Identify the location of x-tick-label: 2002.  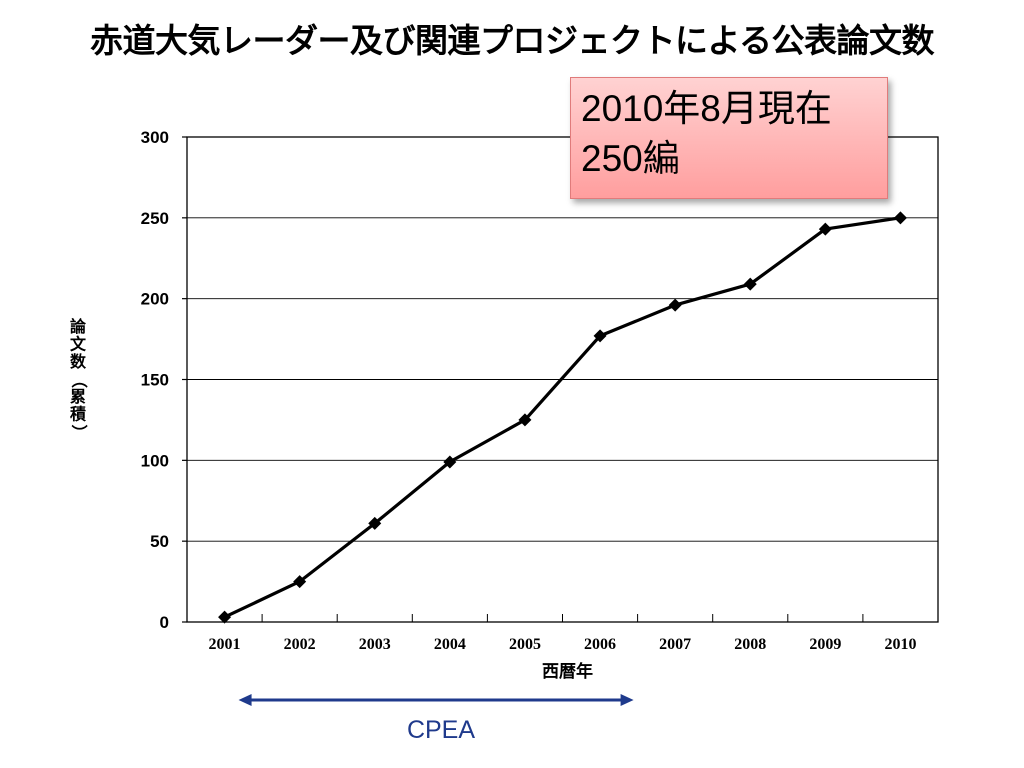
(300, 644).